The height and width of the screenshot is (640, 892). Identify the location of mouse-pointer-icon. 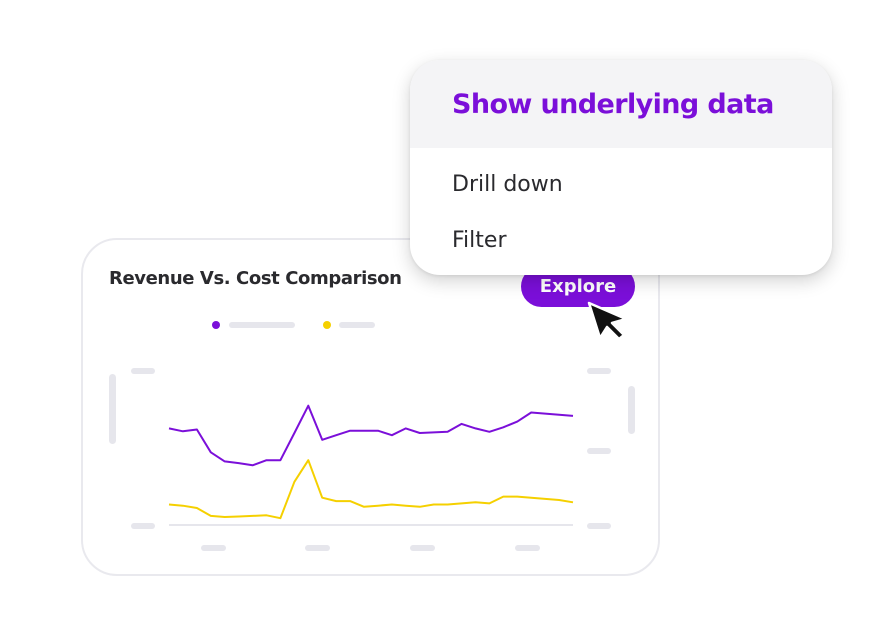
(607, 320).